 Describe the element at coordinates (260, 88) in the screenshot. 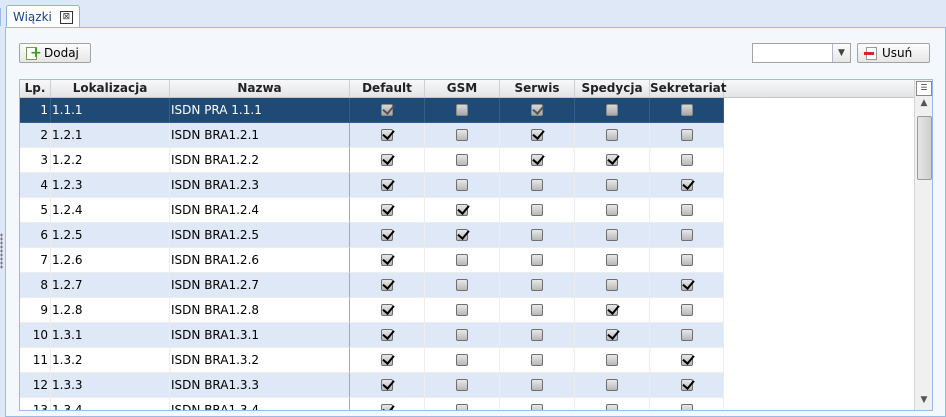

I see `col-header-nazwa: Nazwa` at that location.